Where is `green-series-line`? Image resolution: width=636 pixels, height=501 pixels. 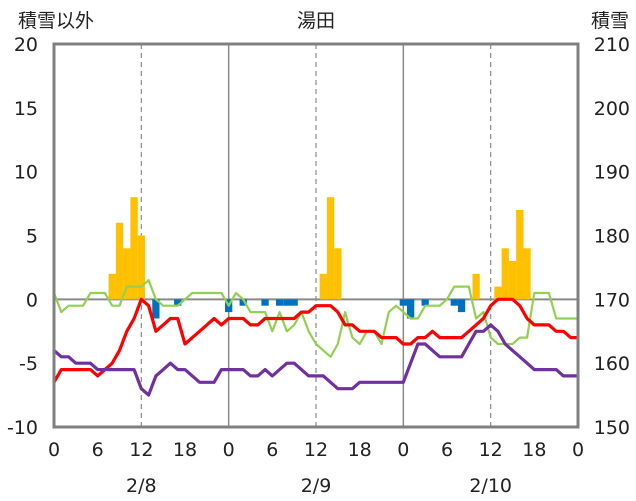
green-series-line is located at coordinates (316, 318).